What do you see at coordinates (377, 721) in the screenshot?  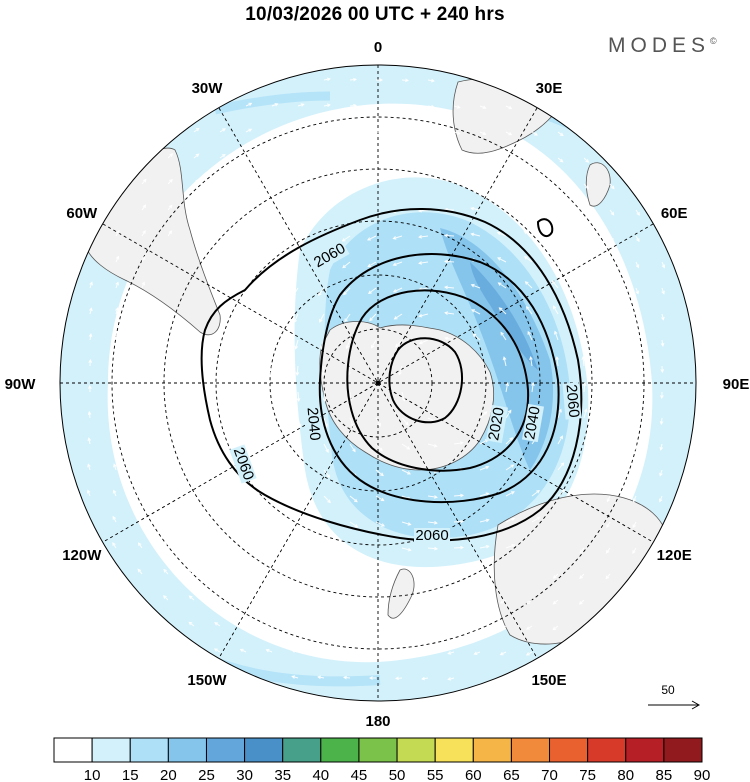 I see `longitude-label: 180` at bounding box center [377, 721].